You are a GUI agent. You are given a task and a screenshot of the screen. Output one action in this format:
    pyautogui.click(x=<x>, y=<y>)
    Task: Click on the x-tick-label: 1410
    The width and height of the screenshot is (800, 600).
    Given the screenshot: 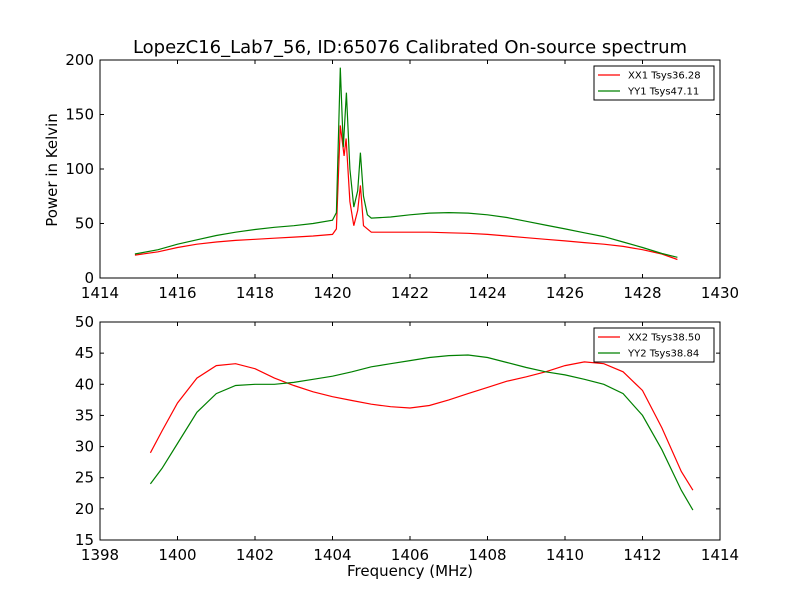 What is the action you would take?
    pyautogui.click(x=565, y=555)
    